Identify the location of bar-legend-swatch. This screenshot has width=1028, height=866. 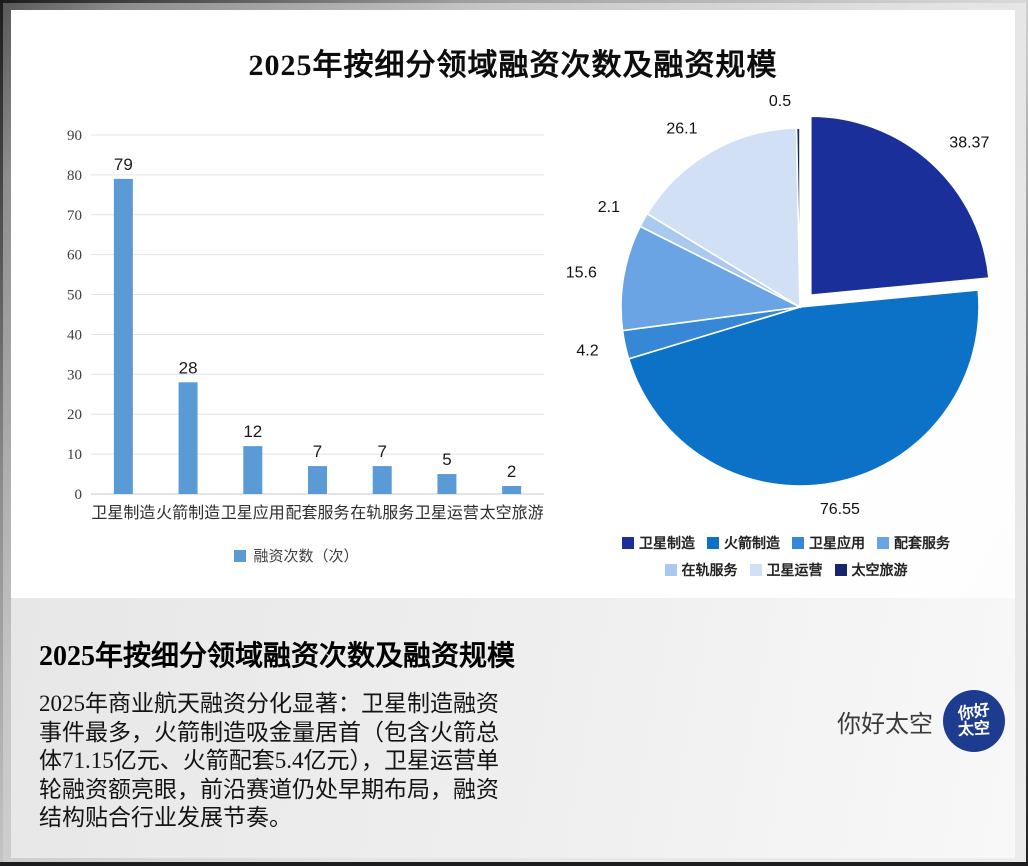
(240, 555).